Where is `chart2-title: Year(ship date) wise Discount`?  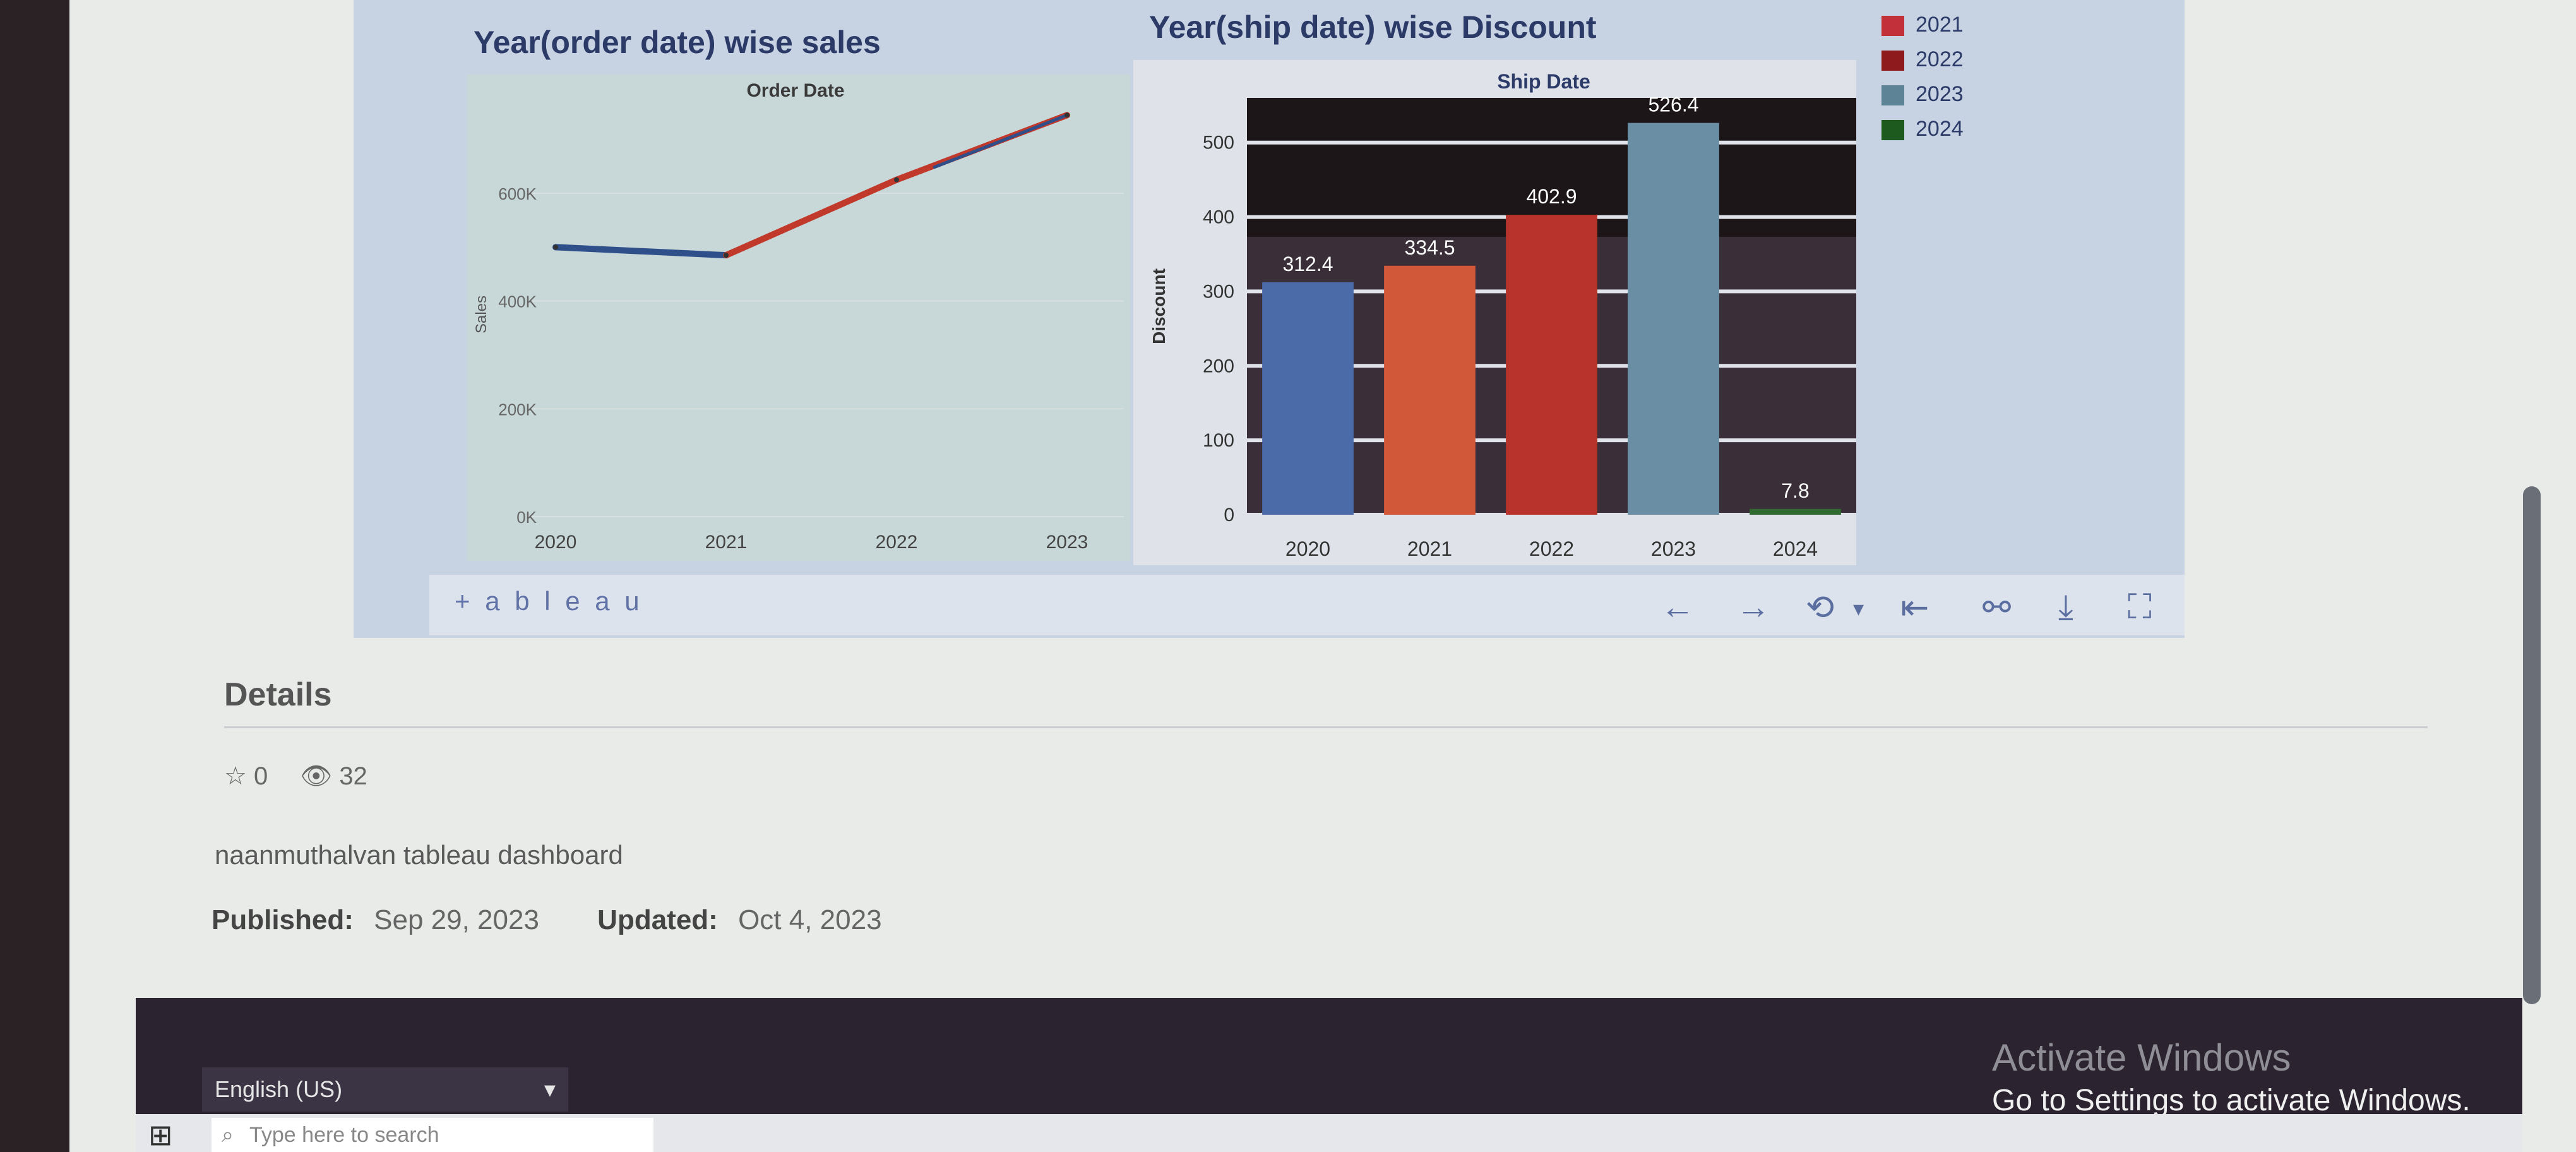 chart2-title: Year(ship date) wise Discount is located at coordinates (1373, 27).